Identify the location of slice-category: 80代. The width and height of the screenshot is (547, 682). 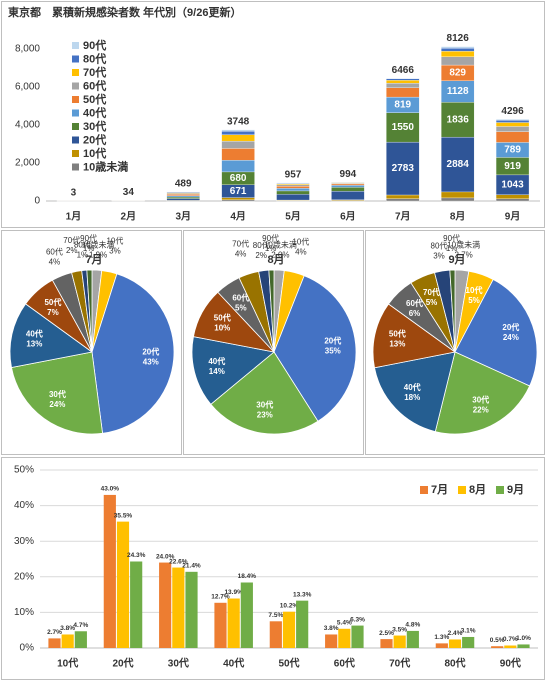
(261, 245).